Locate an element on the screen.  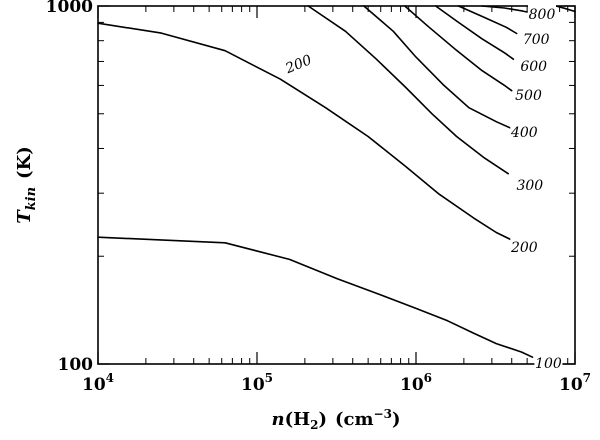
x-axis-label-open: (H is located at coordinates (298, 419).